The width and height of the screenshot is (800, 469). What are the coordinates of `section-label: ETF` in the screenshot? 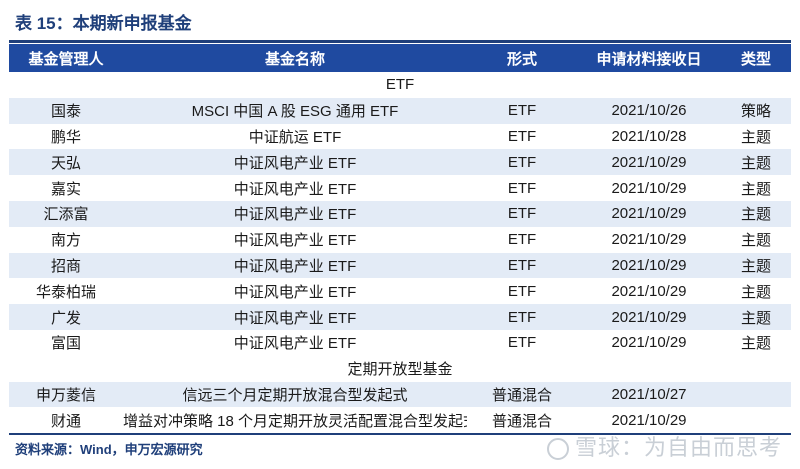 It's located at (400, 85).